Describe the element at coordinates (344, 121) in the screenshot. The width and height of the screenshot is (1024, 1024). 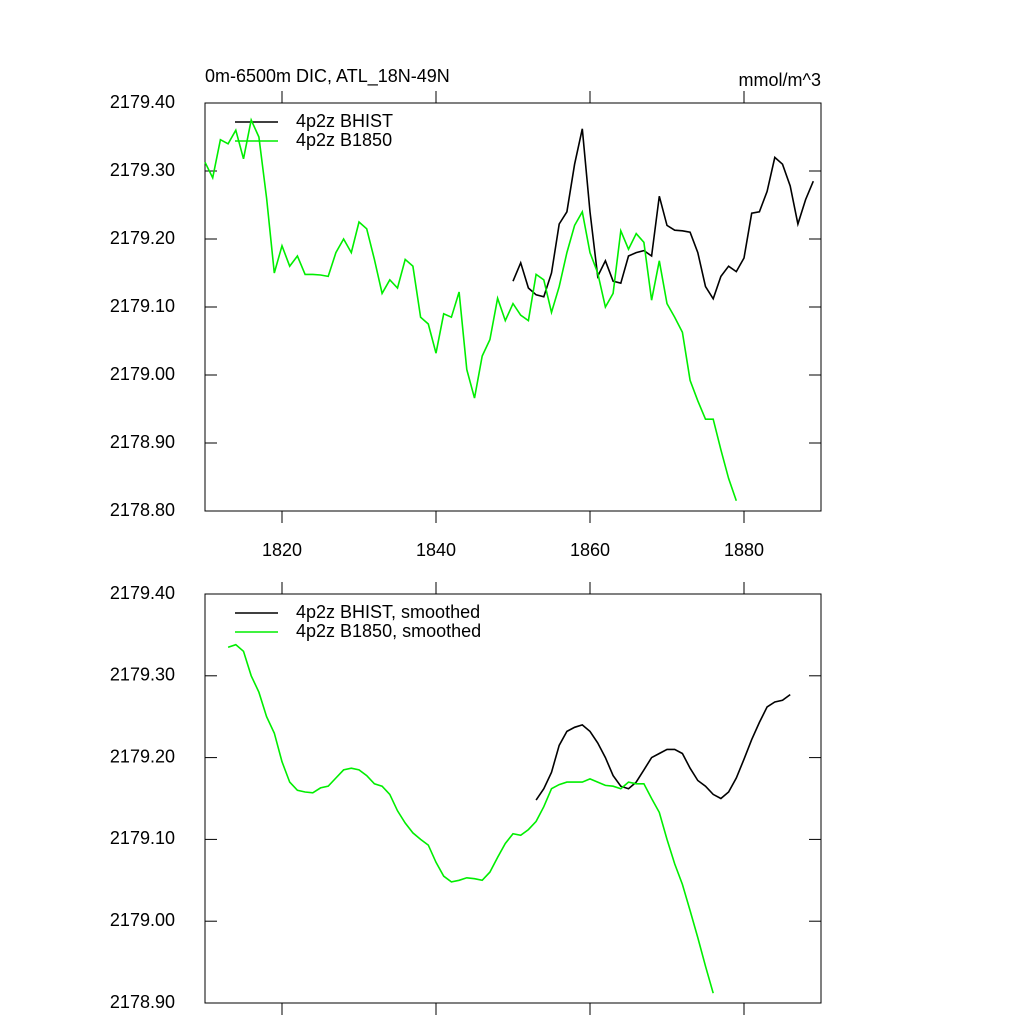
I see `legend-label: 4p2z BHIST` at that location.